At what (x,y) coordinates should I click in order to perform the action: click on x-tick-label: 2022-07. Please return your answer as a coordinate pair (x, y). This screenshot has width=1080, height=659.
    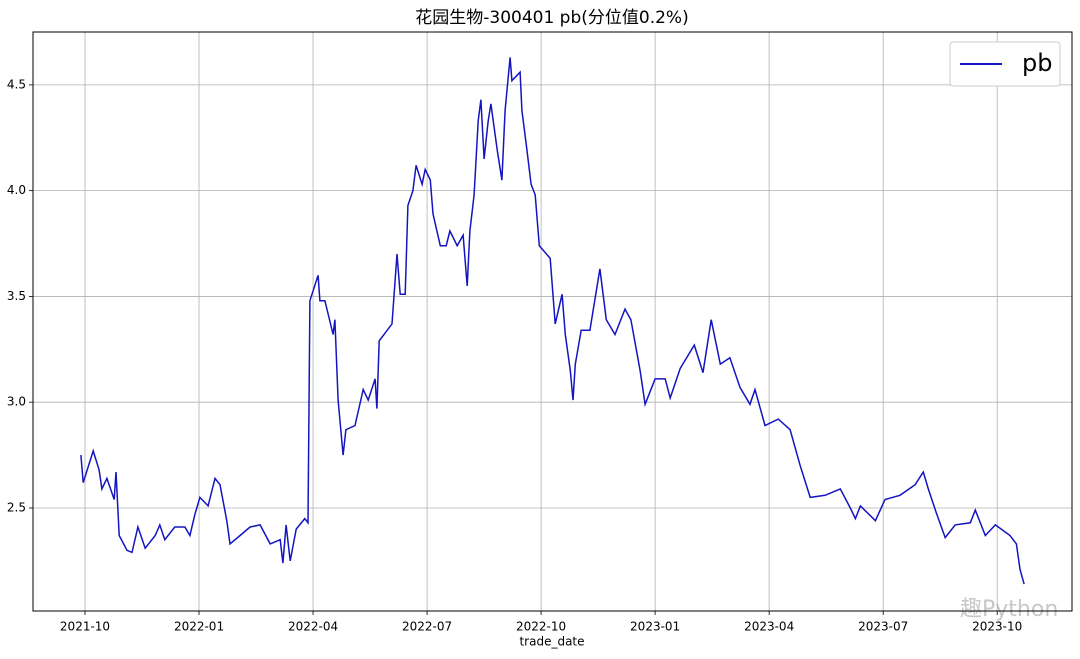
    Looking at the image, I should click on (427, 627).